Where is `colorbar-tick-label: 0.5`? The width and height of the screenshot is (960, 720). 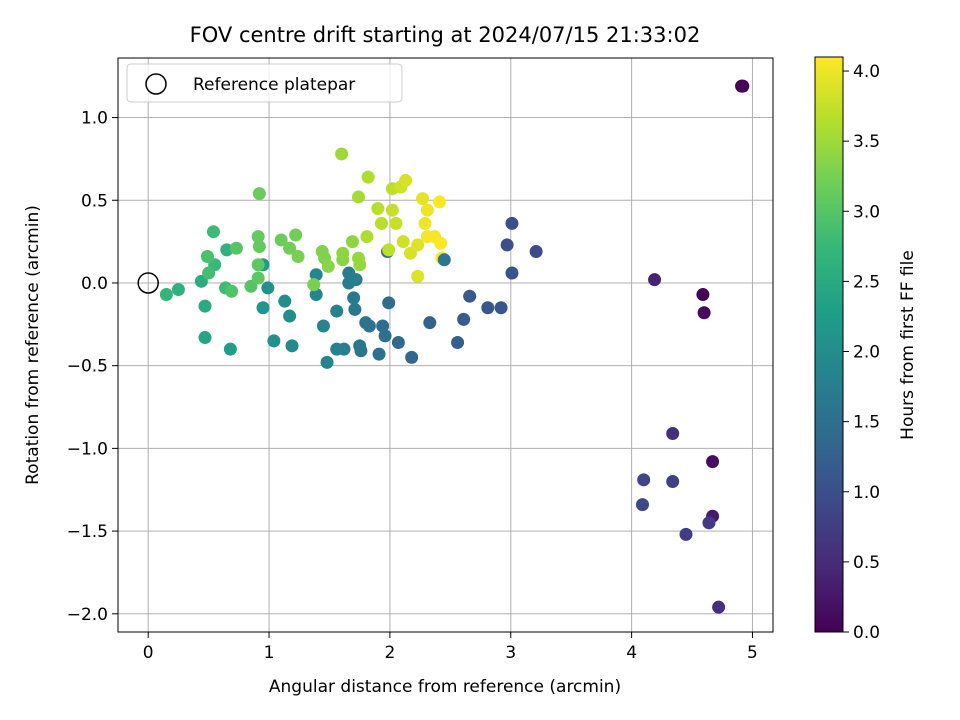 colorbar-tick-label: 0.5 is located at coordinates (866, 563).